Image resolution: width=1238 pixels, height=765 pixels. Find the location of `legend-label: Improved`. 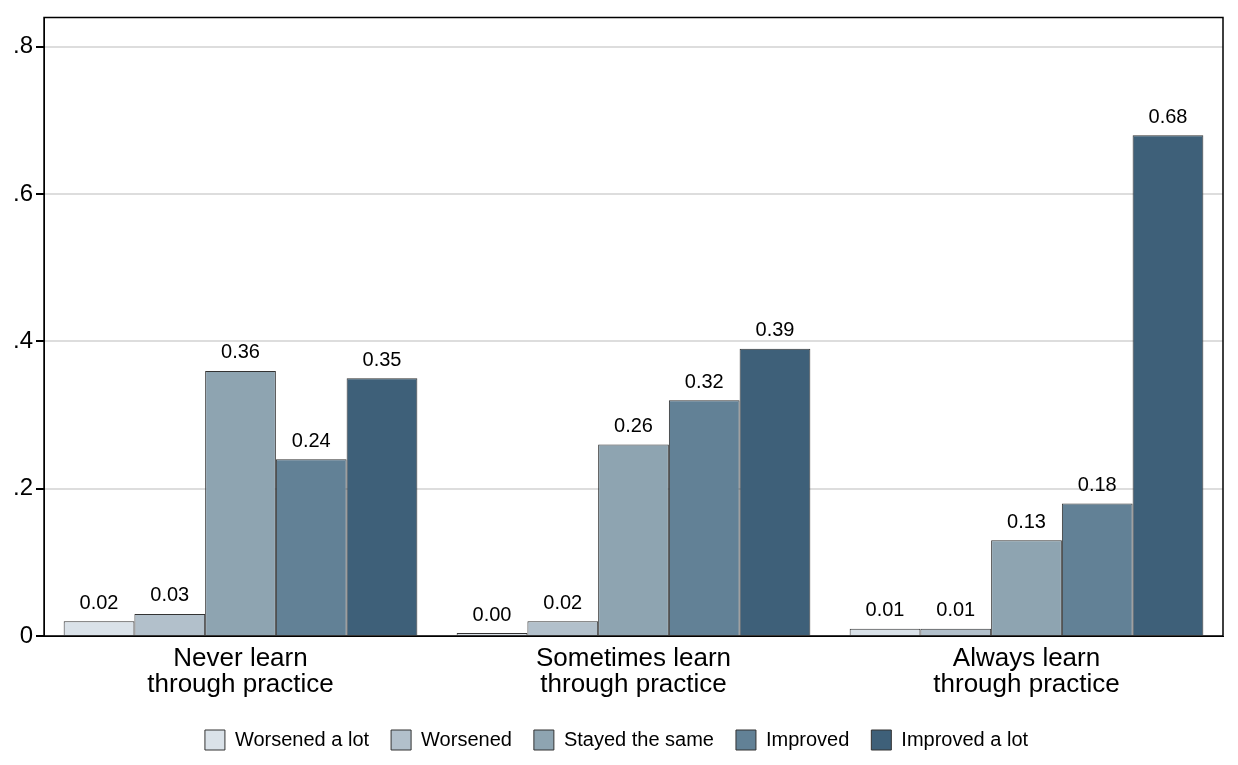

legend-label: Improved is located at coordinates (807, 738).